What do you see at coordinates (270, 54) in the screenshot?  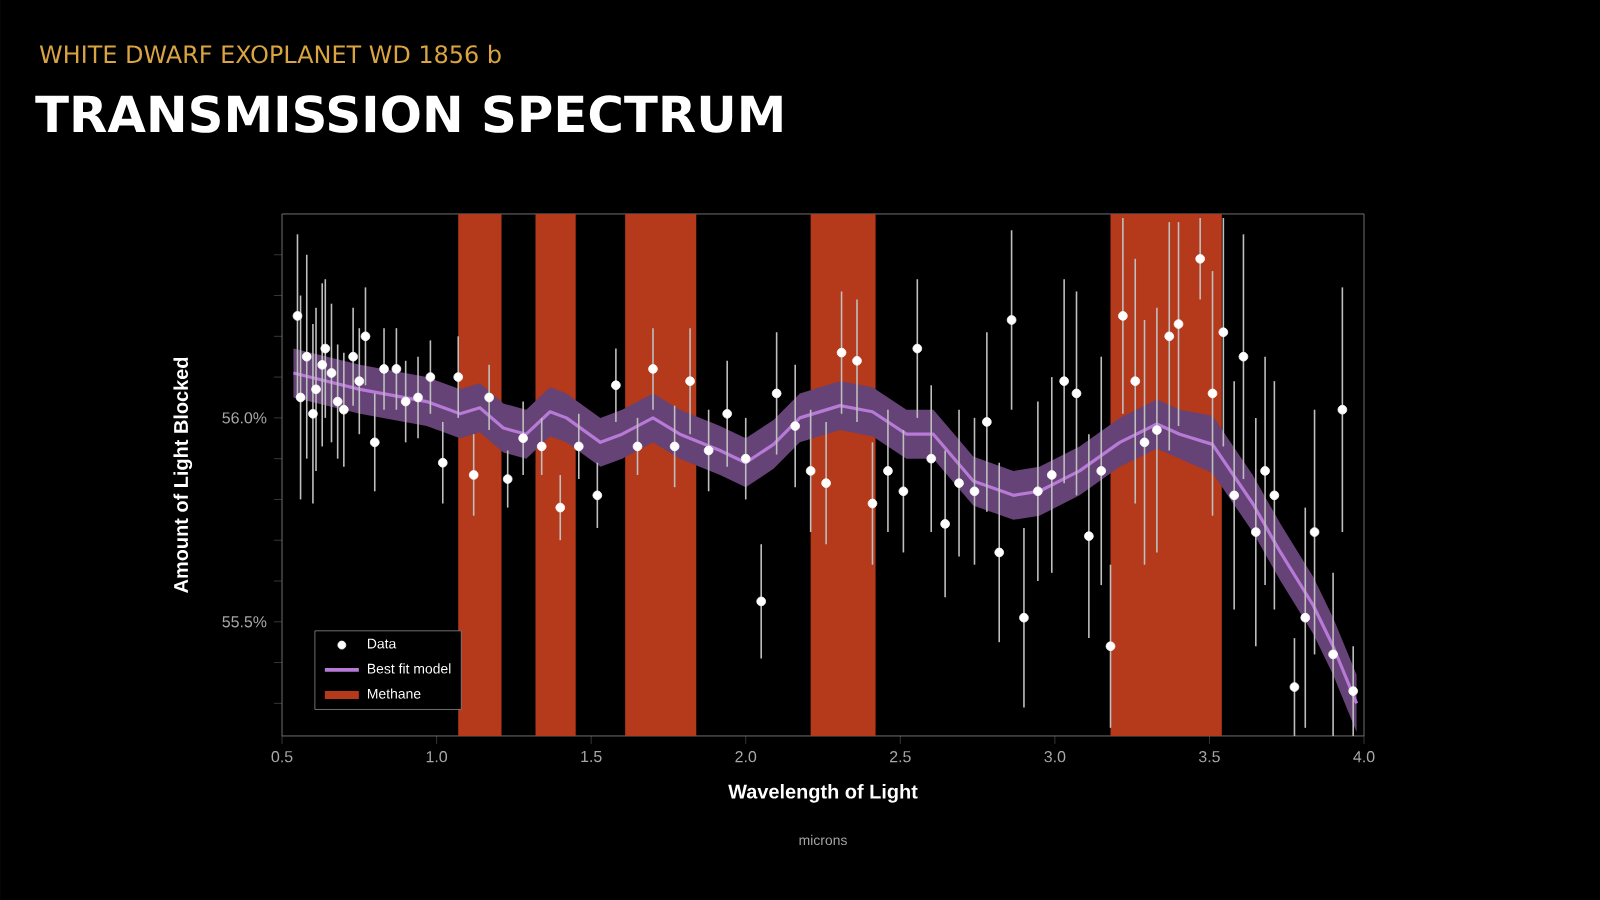 I see `chart-subtitle: WHITE DWARF EXOPLANET WD 1856 b` at bounding box center [270, 54].